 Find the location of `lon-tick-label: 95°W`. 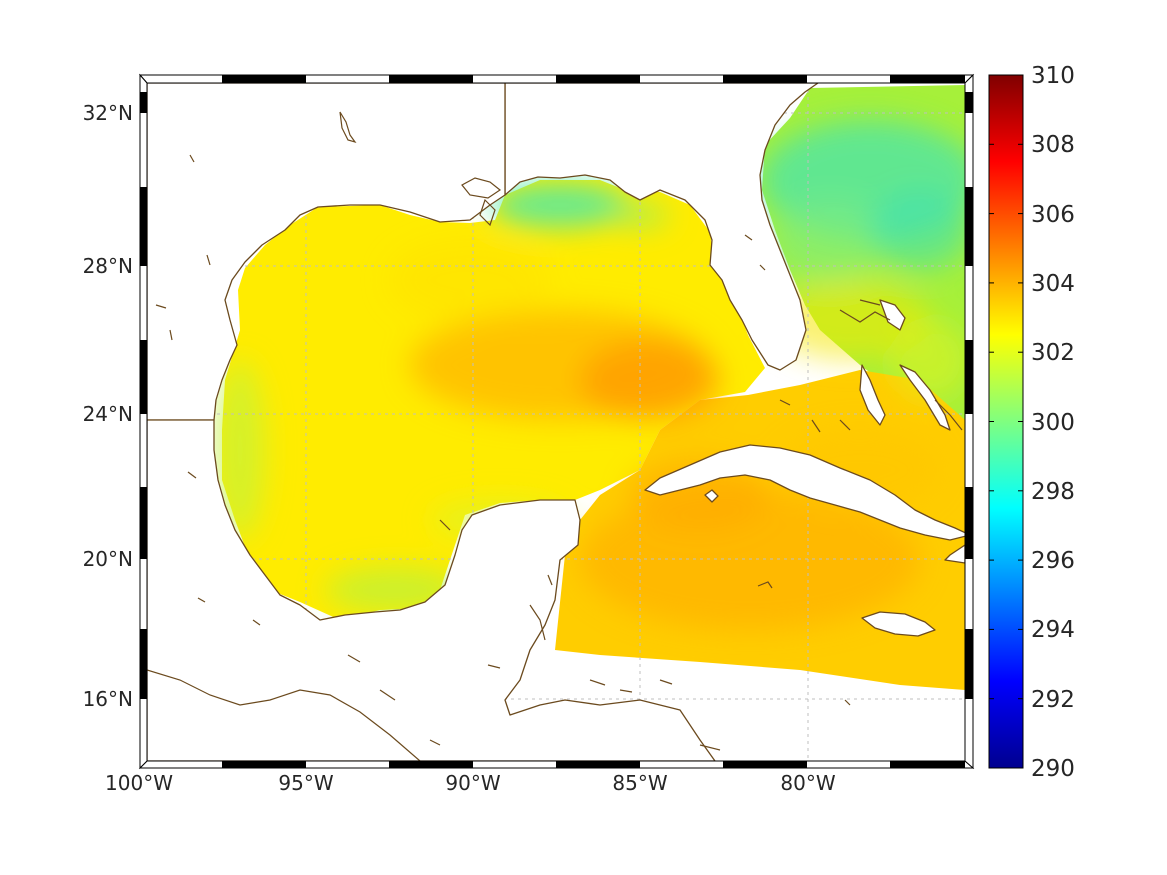

lon-tick-label: 95°W is located at coordinates (305, 783).